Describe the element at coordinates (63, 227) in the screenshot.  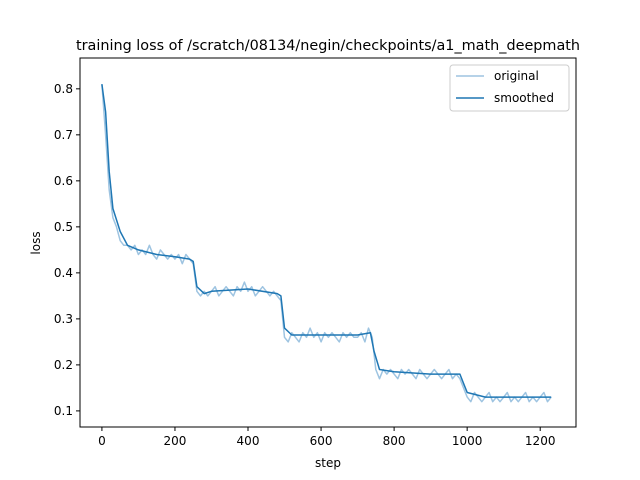
I see `y-tick-label: 0.5` at that location.